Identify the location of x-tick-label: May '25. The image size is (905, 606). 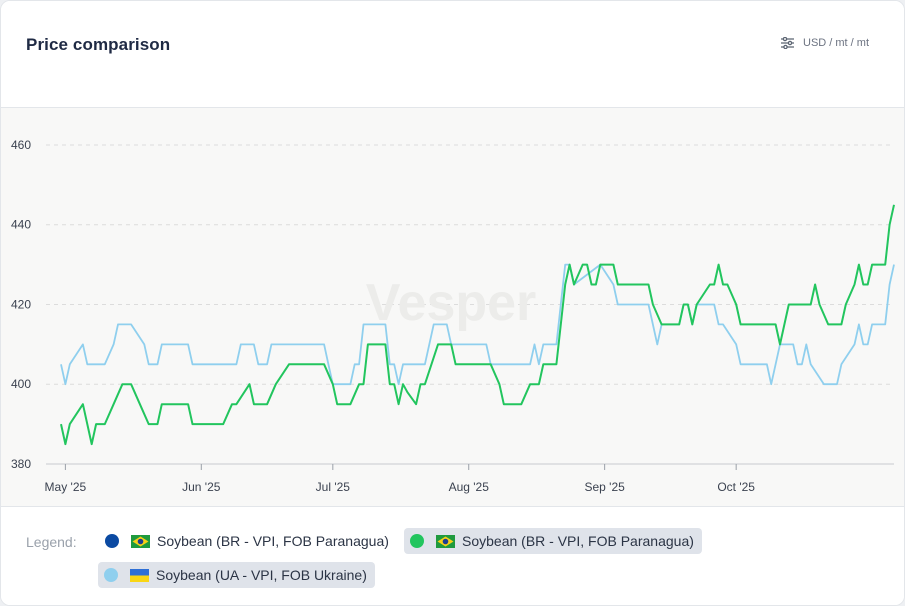
(66, 487).